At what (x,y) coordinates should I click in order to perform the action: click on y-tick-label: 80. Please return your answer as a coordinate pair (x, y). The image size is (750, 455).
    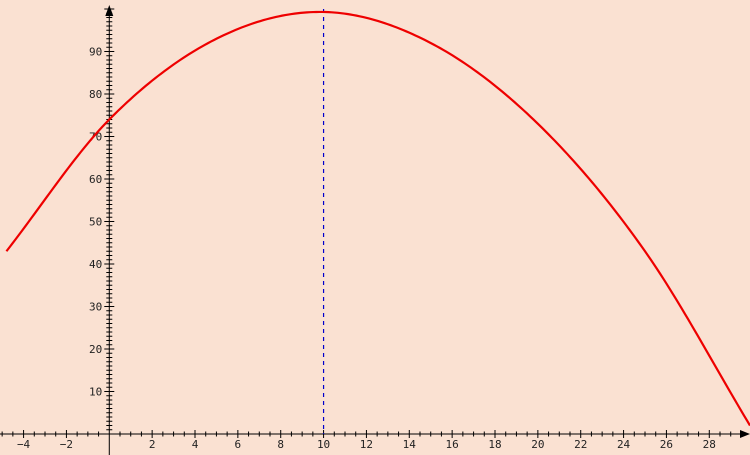
    Looking at the image, I should click on (95, 94).